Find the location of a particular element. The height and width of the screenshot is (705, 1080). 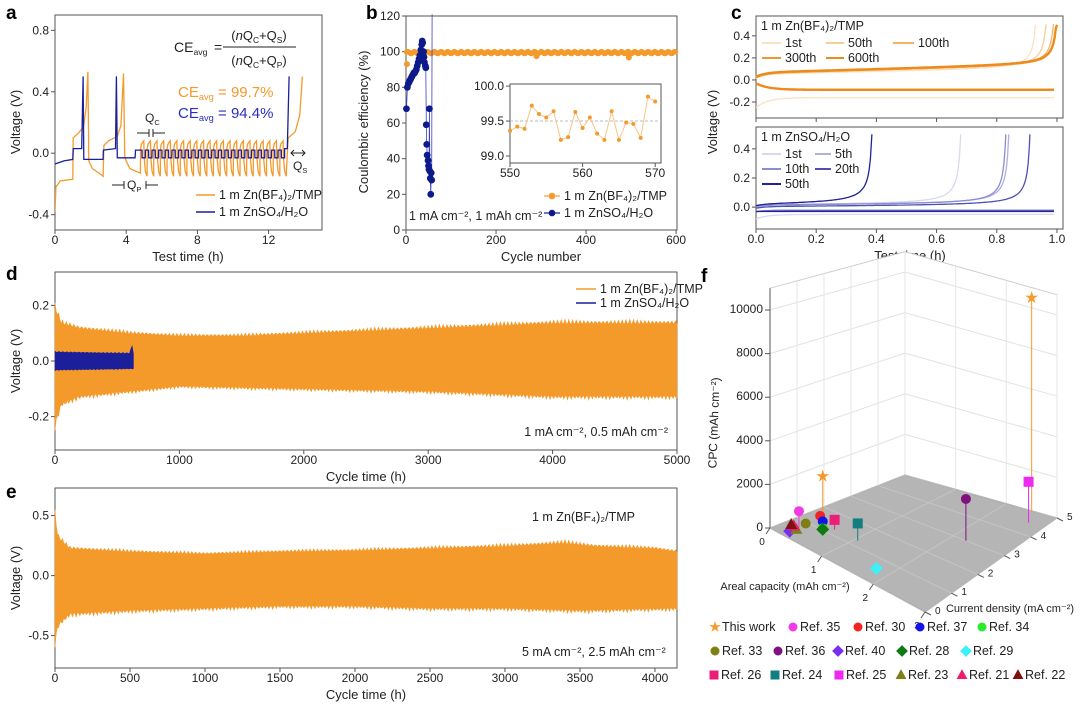

x-tick-label: 4000 is located at coordinates (655, 678).